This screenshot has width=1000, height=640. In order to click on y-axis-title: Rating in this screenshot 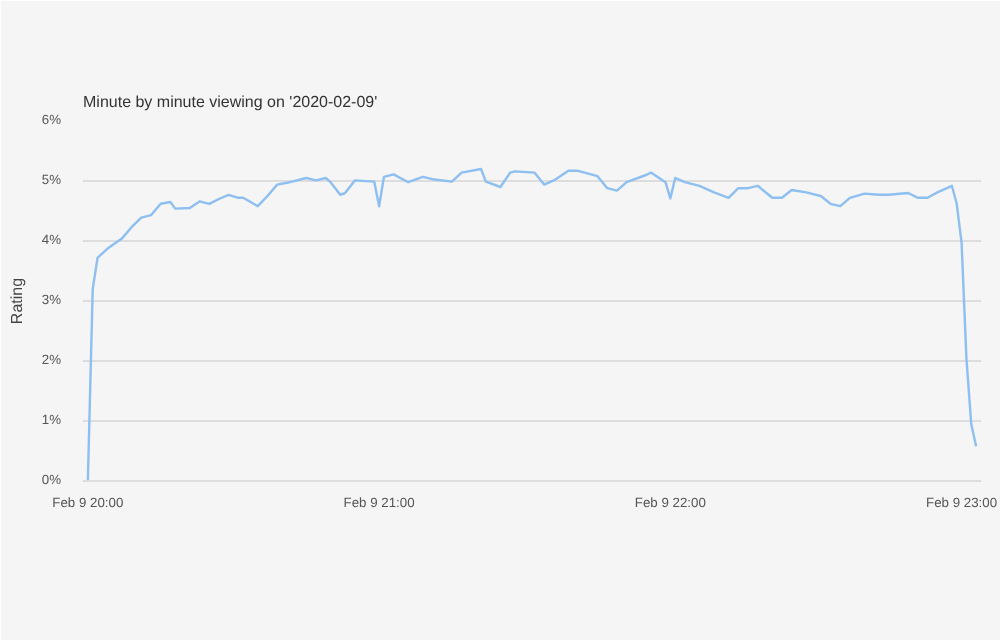, I will do `click(16, 301)`.